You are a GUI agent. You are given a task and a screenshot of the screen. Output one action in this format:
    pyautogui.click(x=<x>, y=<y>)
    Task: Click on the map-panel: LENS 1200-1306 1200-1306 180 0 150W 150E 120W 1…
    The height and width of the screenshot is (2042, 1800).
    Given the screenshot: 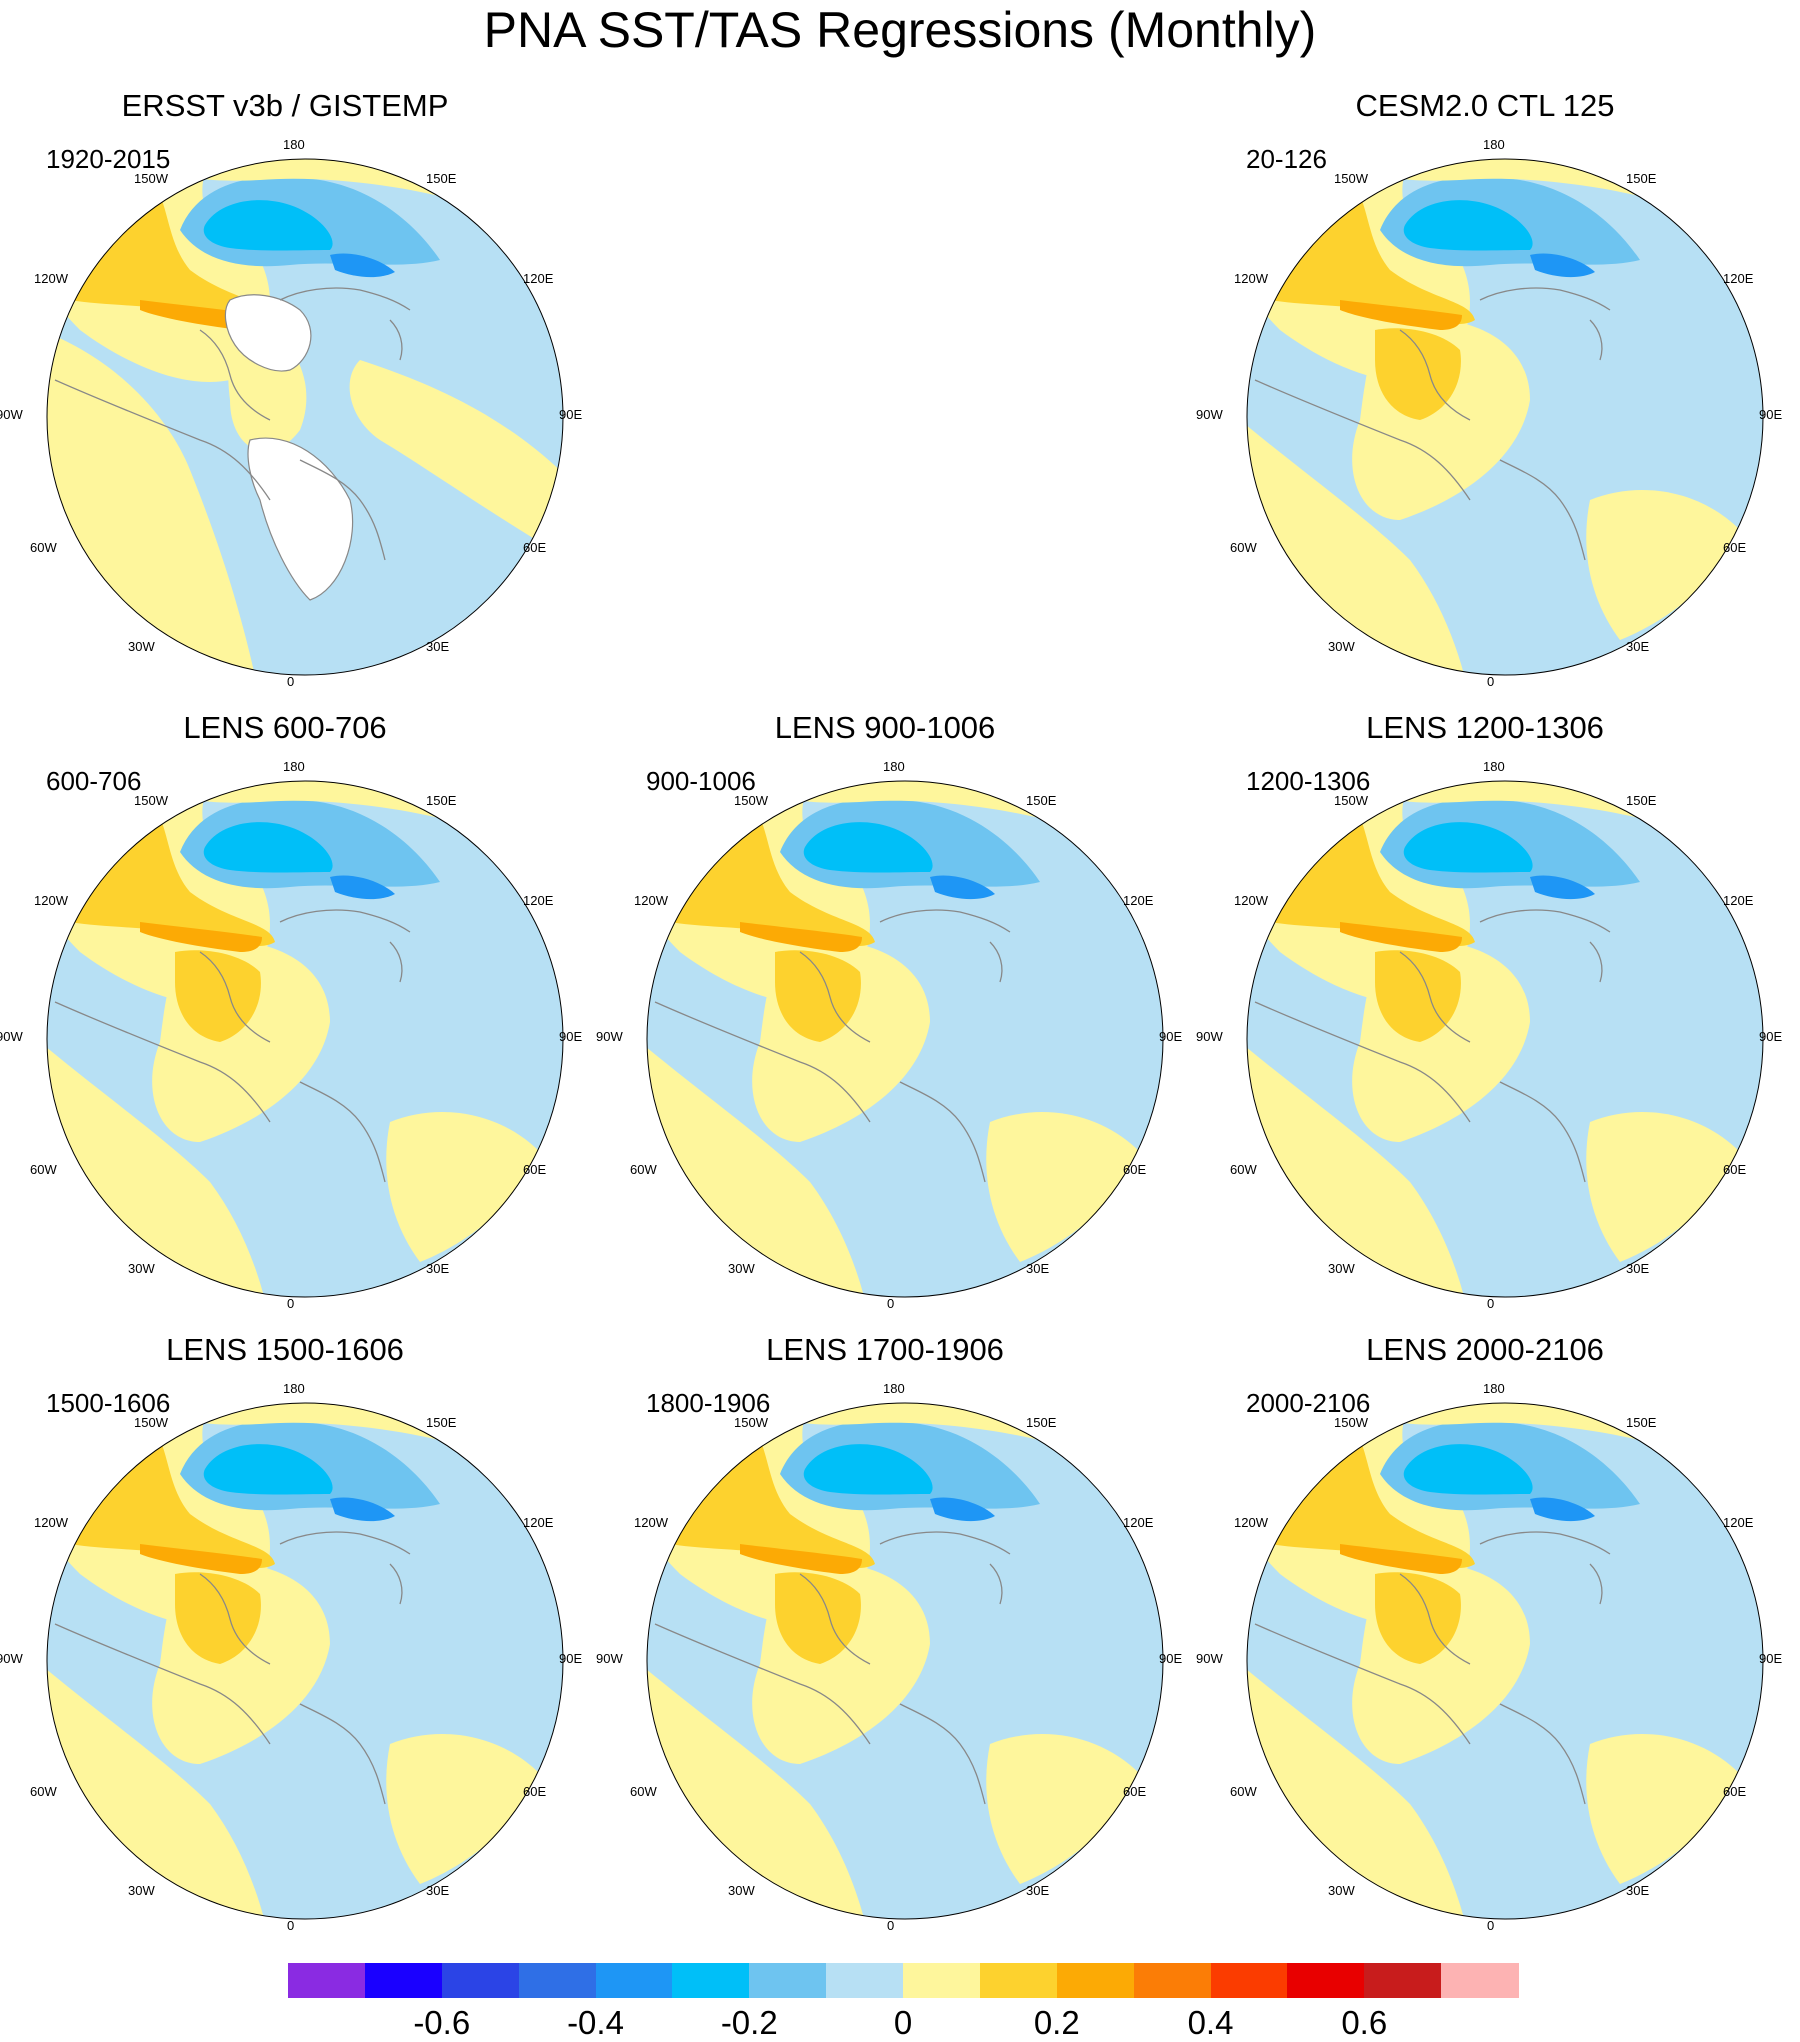 What is the action you would take?
    pyautogui.click(x=1489, y=966)
    